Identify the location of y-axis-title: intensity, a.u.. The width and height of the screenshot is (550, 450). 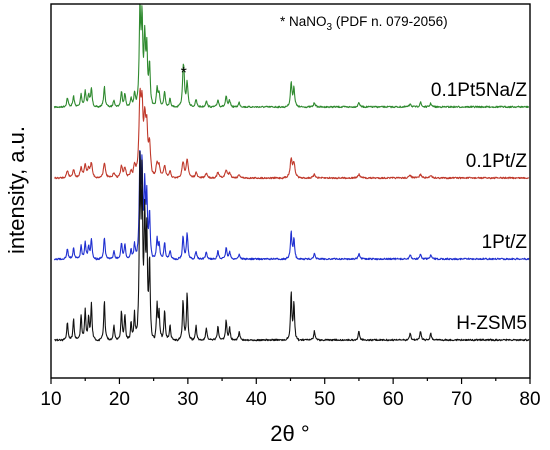
(16, 190).